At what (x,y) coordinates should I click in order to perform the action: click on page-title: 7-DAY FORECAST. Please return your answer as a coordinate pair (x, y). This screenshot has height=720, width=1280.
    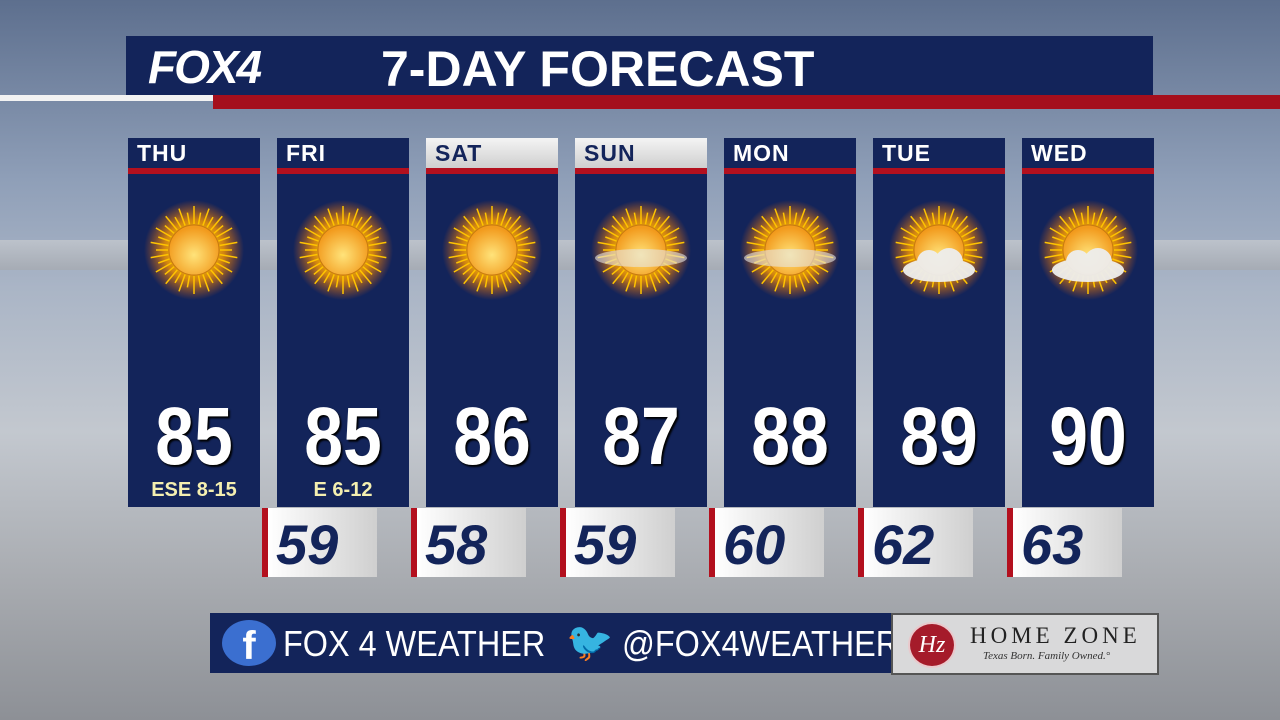
    Looking at the image, I should click on (598, 69).